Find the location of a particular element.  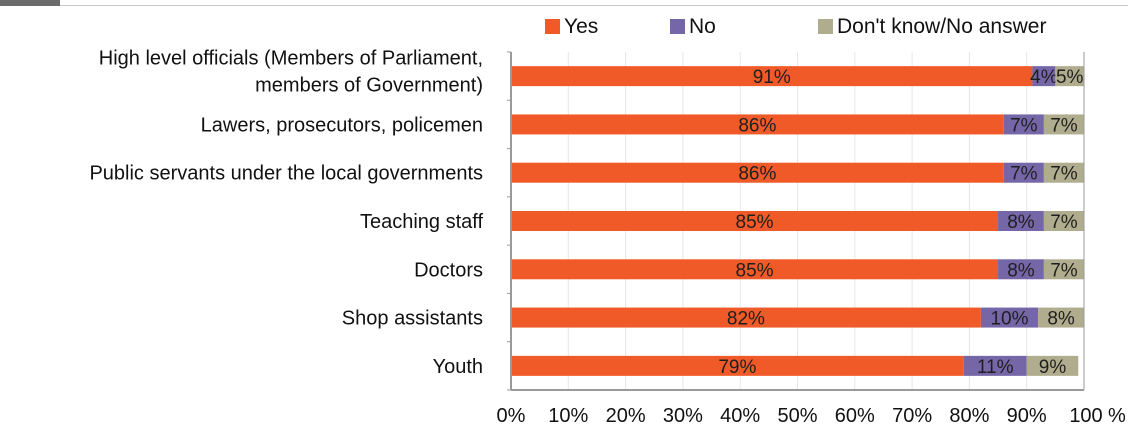

top-border is located at coordinates (564, 5).